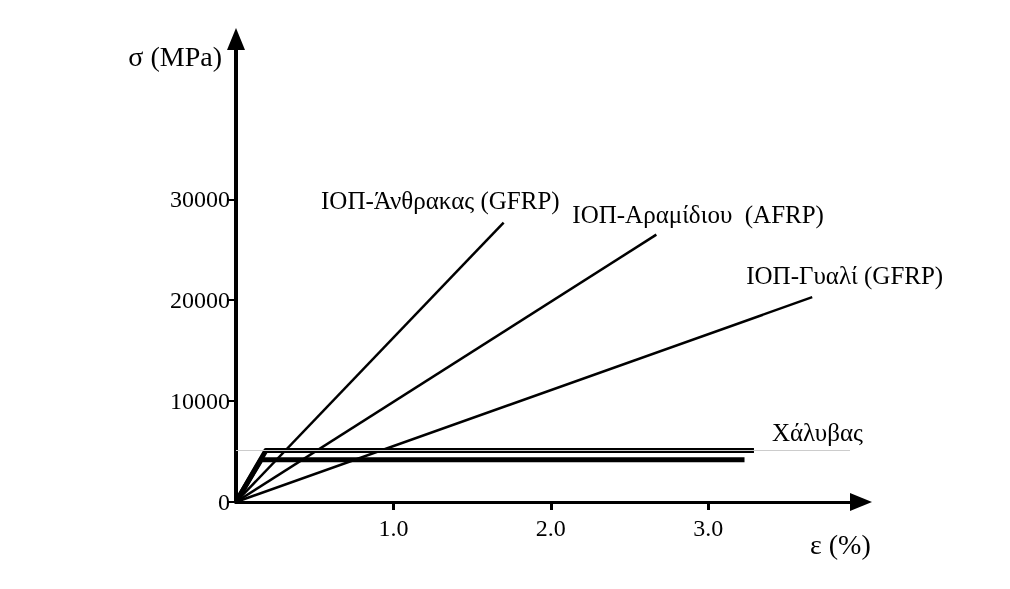 This screenshot has height=589, width=1010. Describe the element at coordinates (708, 528) in the screenshot. I see `x-tick-label: 3.0` at that location.